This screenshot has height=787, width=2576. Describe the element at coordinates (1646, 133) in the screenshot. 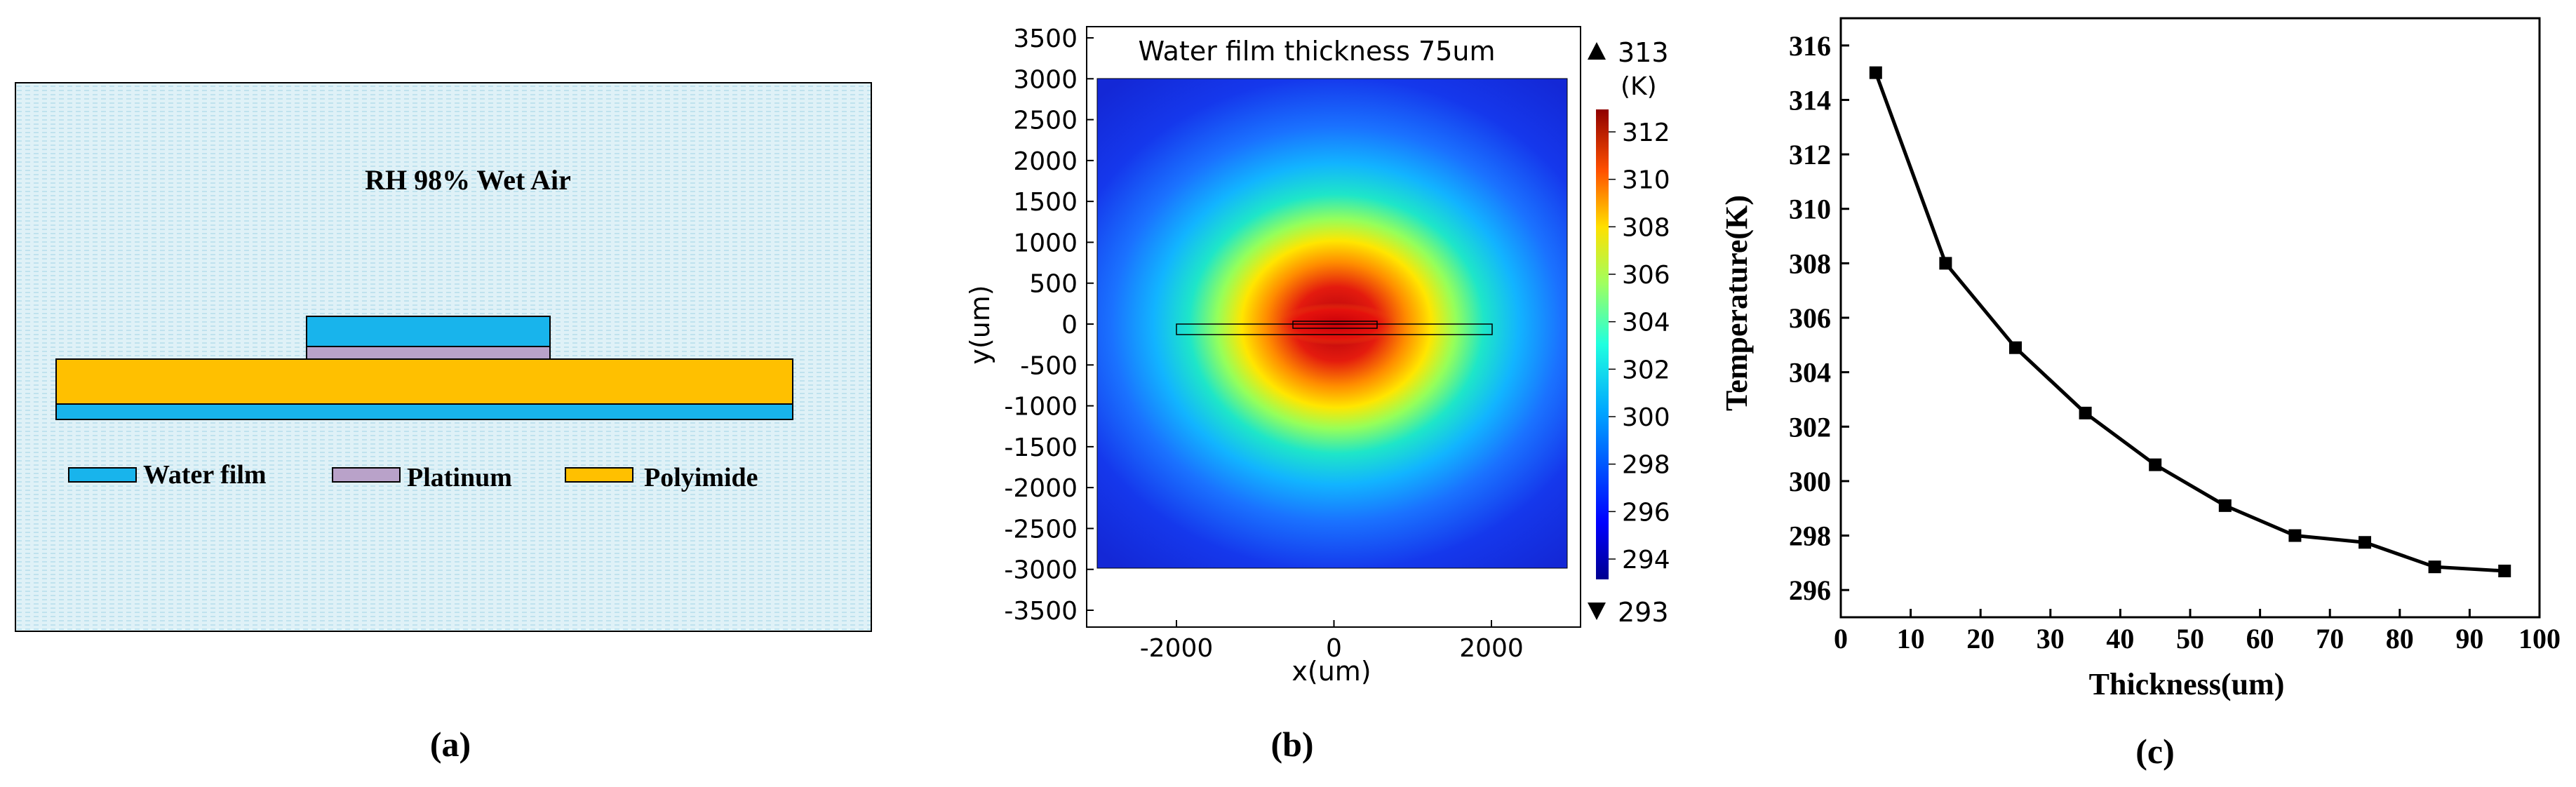

I see `colorbar-tick-label: 312` at that location.